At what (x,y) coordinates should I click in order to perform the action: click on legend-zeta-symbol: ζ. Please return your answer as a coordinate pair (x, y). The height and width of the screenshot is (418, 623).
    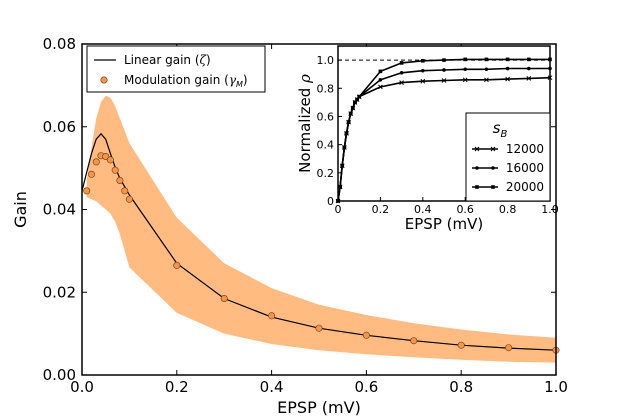
    Looking at the image, I should click on (204, 60).